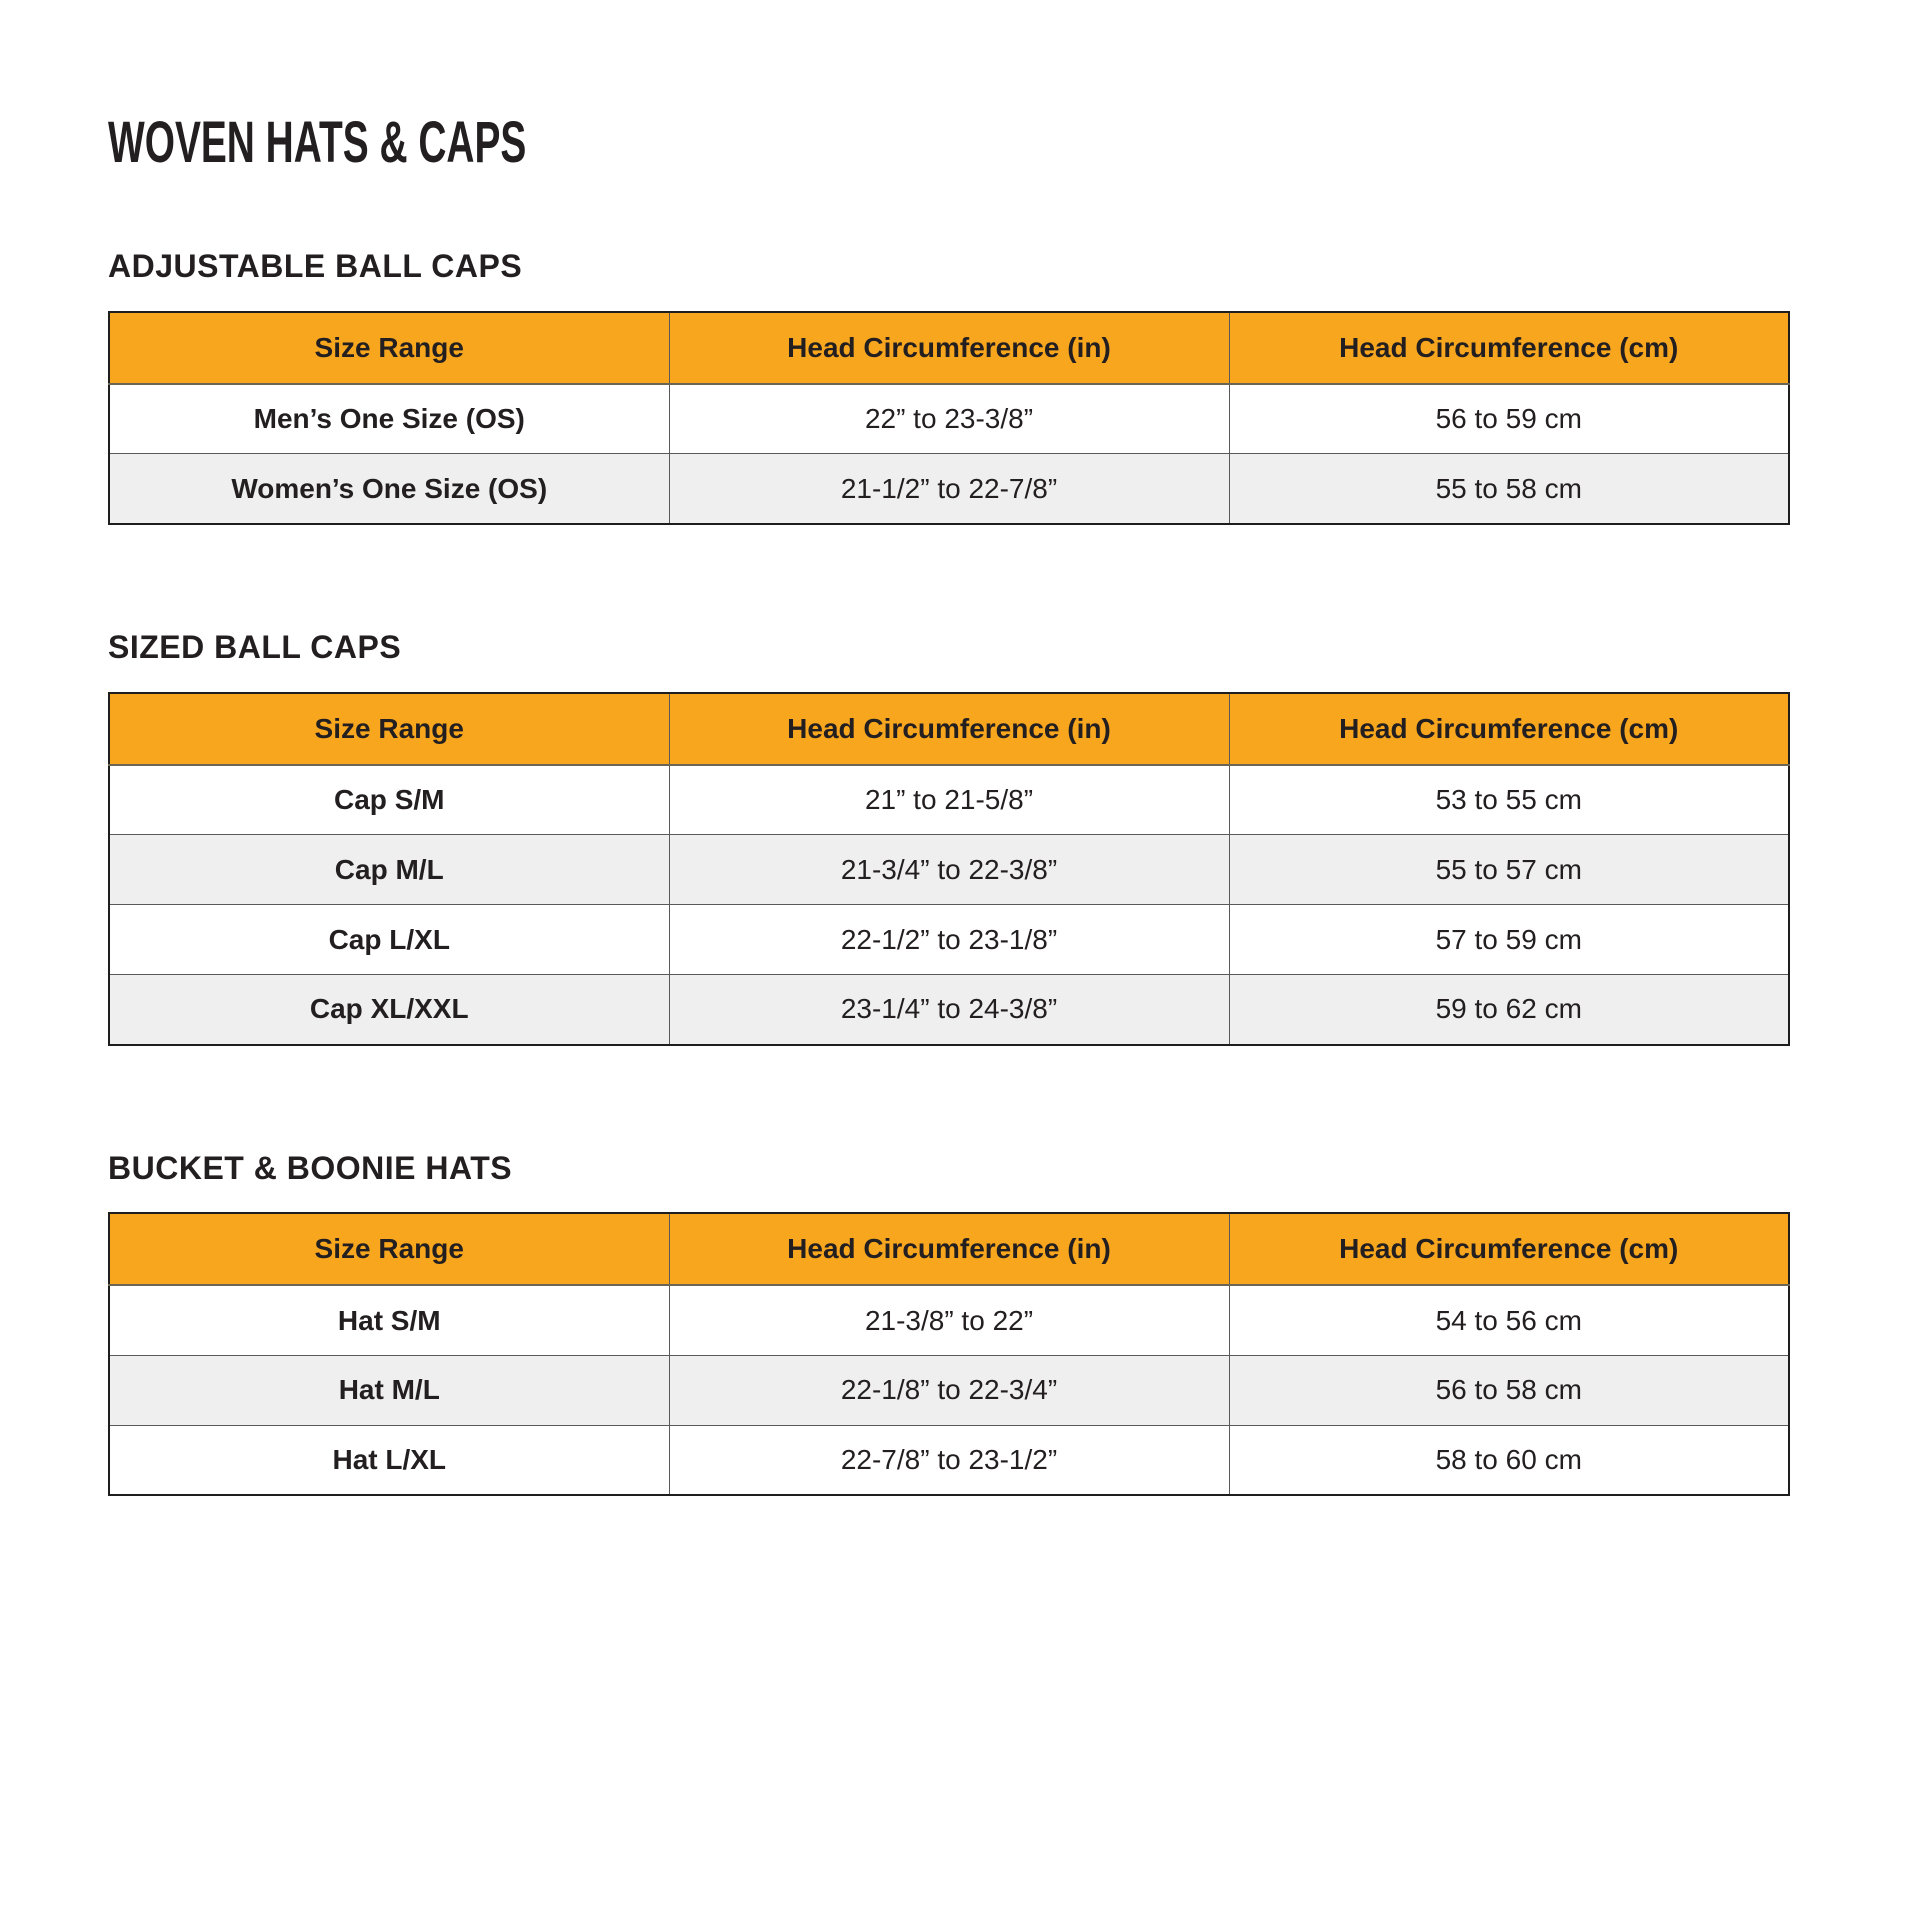  Describe the element at coordinates (1509, 419) in the screenshot. I see `circumference-cm-cell: 56 to 59 cm` at that location.